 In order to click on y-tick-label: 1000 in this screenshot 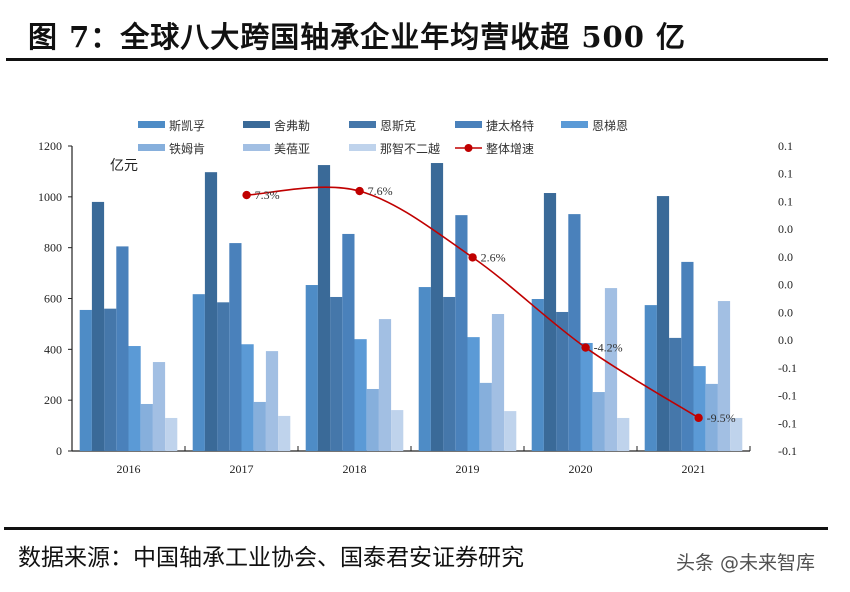, I will do `click(50, 197)`.